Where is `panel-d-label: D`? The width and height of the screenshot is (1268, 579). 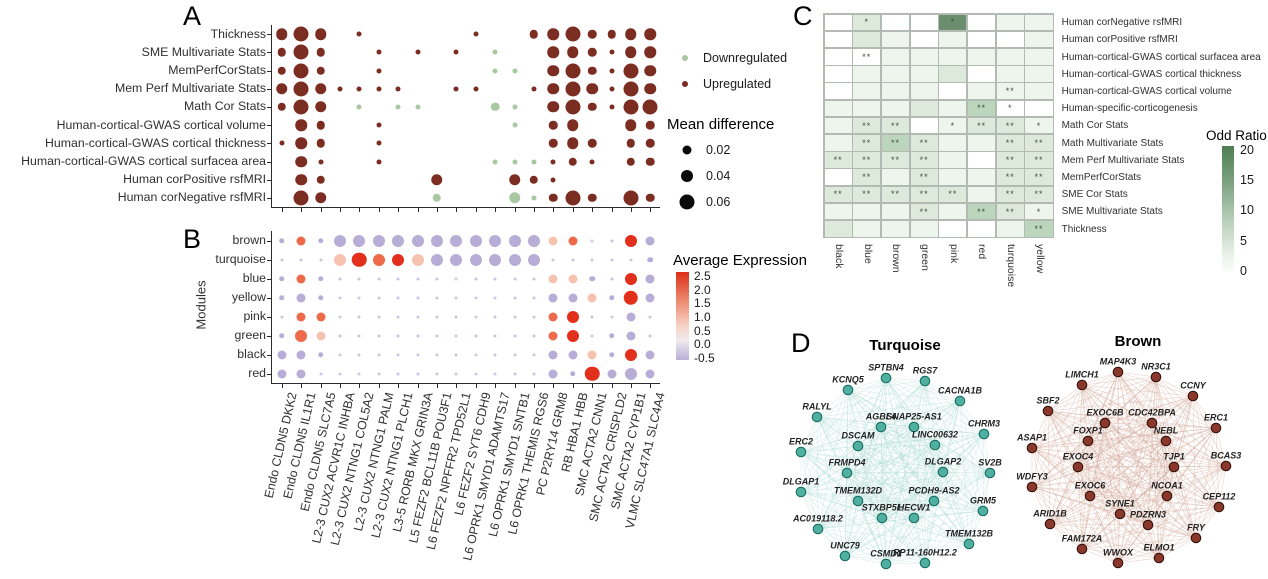 panel-d-label: D is located at coordinates (801, 343).